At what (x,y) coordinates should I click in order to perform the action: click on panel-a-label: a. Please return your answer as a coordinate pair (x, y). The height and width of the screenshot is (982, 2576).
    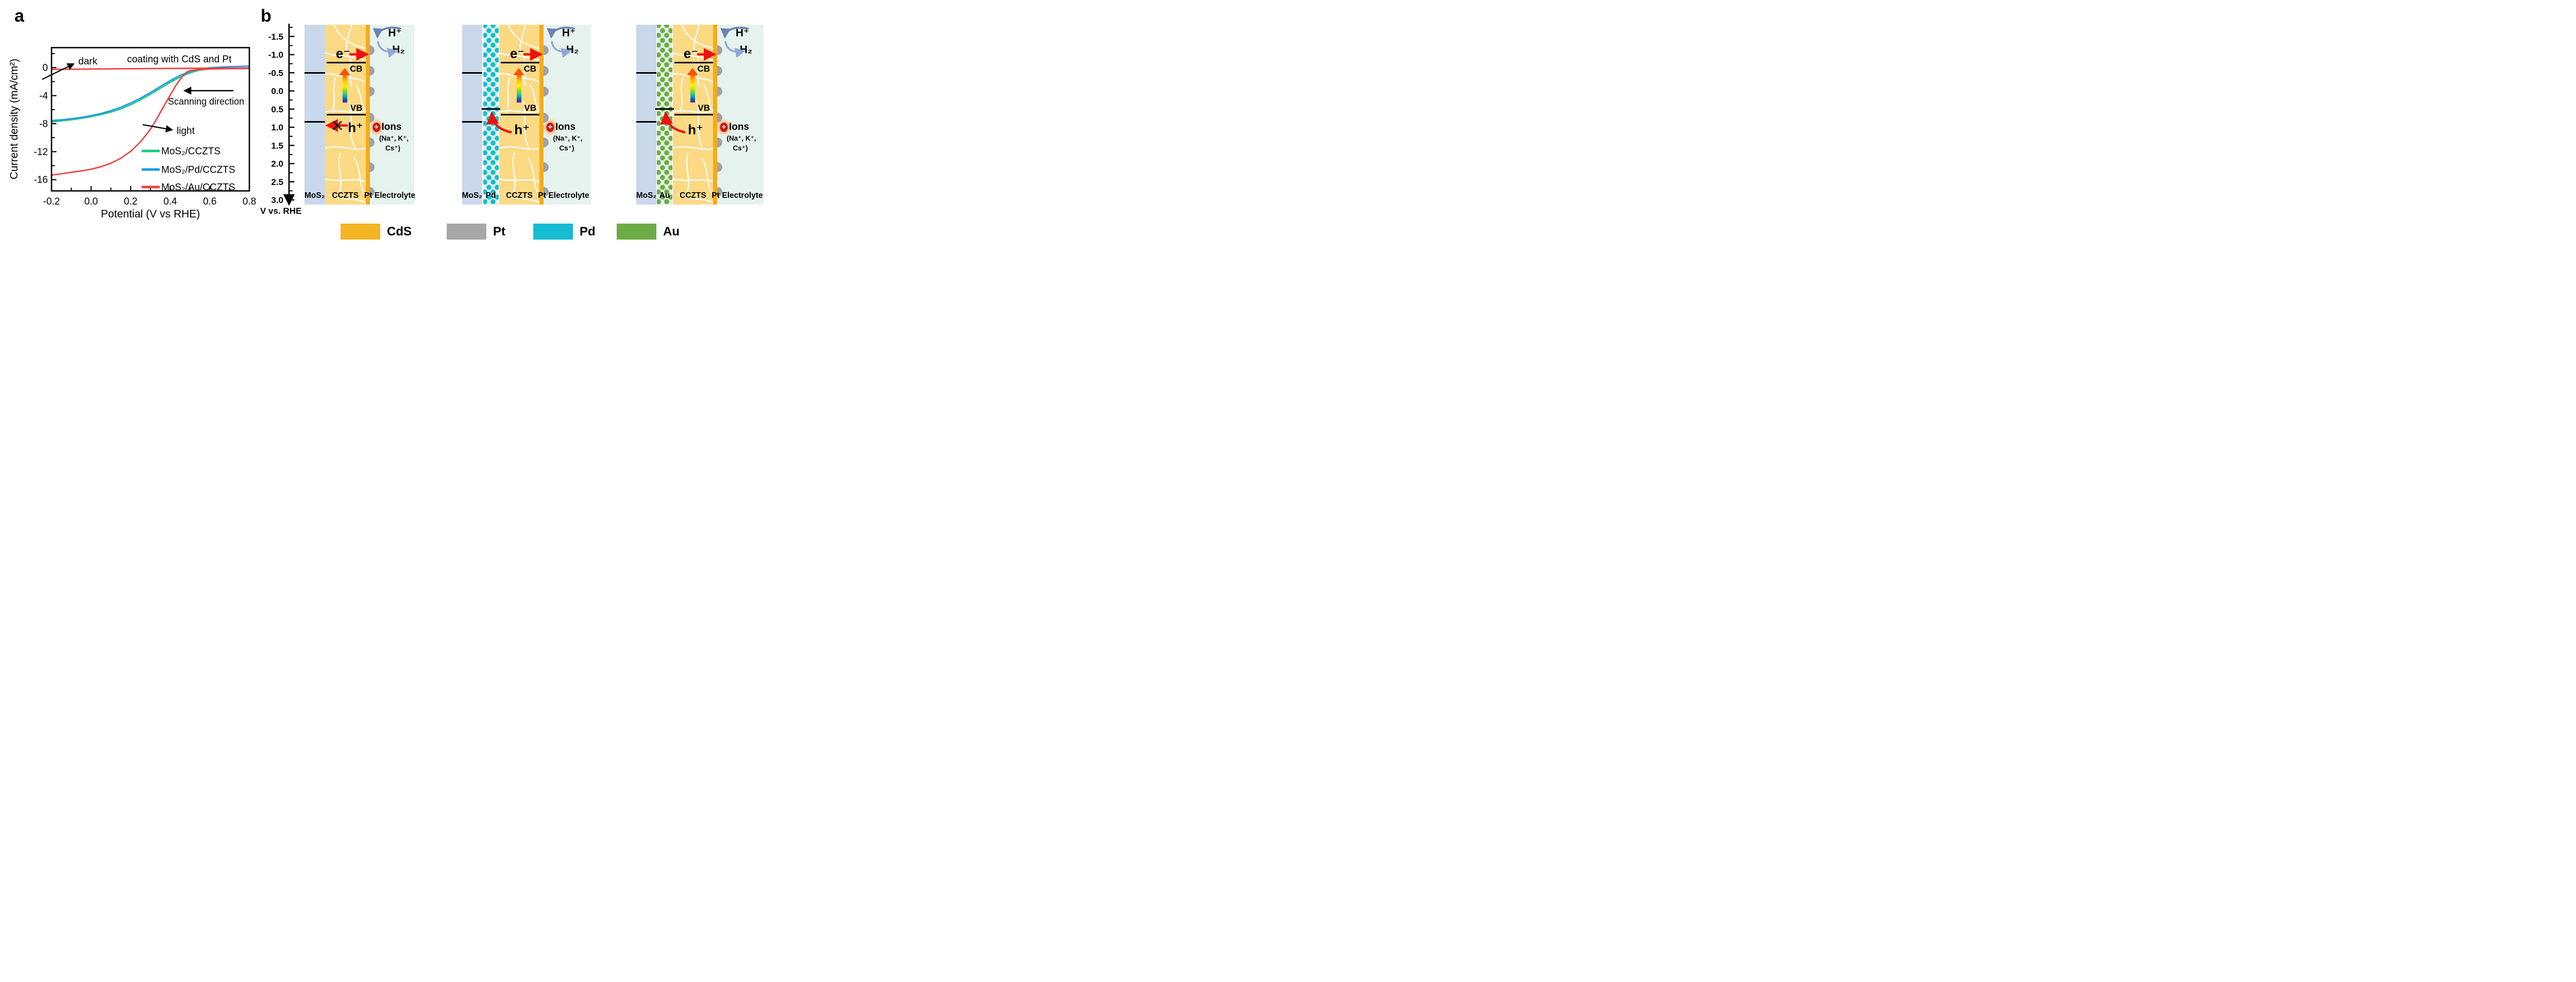
    Looking at the image, I should click on (19, 16).